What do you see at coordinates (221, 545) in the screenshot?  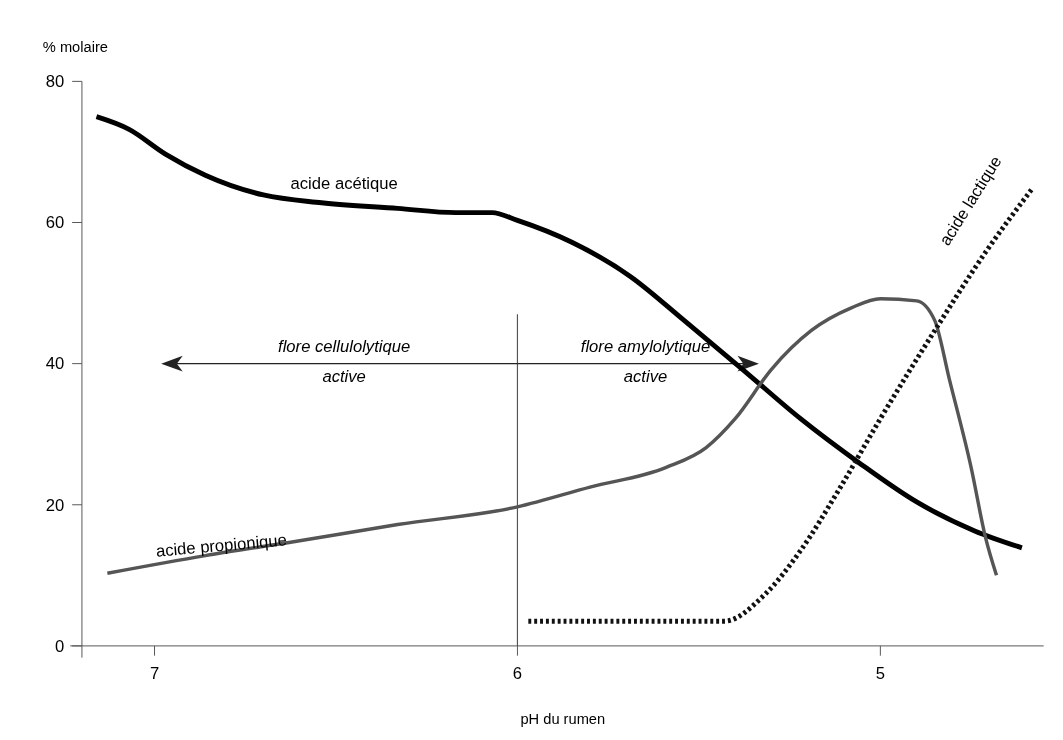 I see `series-label: acide propionique` at bounding box center [221, 545].